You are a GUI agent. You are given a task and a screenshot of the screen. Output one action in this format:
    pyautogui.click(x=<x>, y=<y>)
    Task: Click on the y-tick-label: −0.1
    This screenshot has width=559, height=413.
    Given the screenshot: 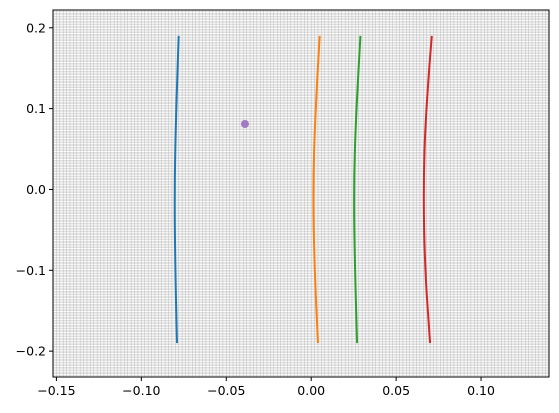 What is the action you would take?
    pyautogui.click(x=31, y=270)
    